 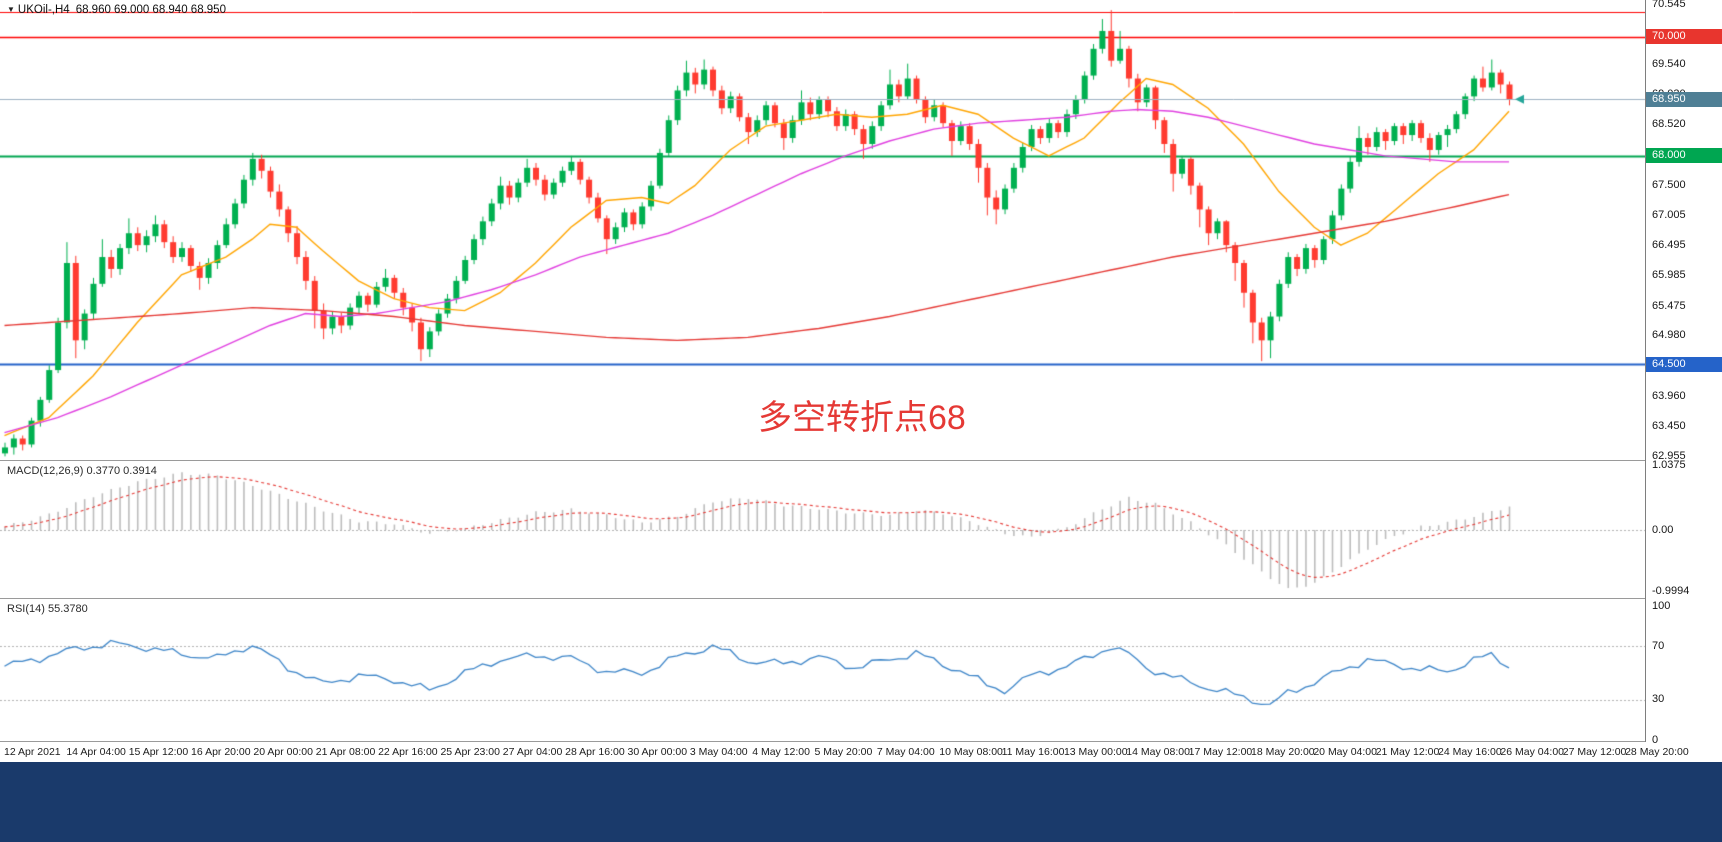 What do you see at coordinates (1669, 275) in the screenshot?
I see `price-tick: 65.985` at bounding box center [1669, 275].